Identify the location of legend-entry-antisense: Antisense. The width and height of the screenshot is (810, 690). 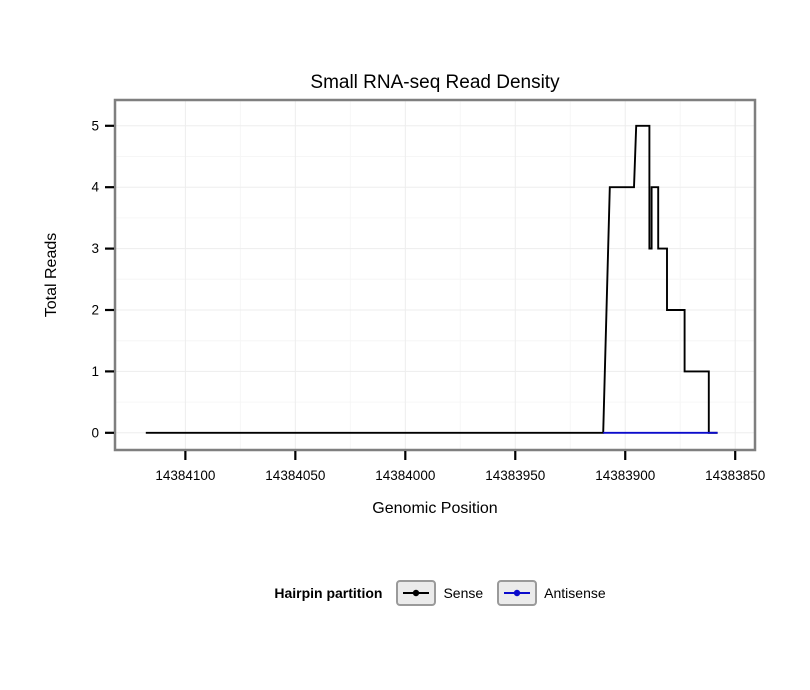
(551, 593).